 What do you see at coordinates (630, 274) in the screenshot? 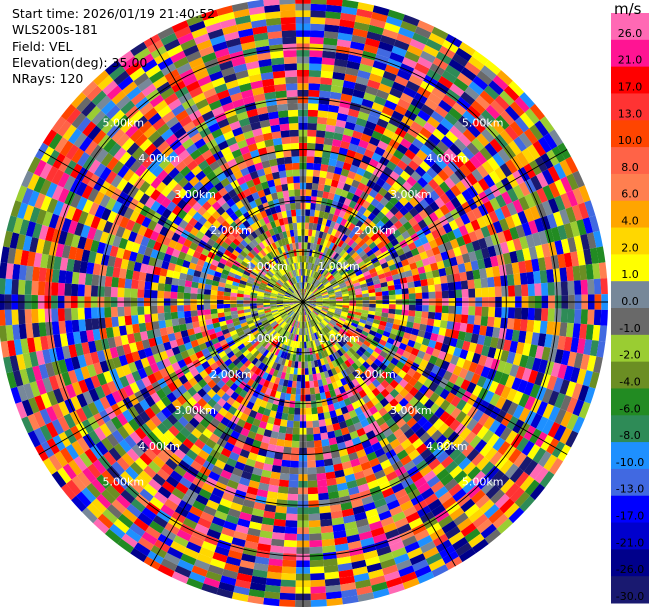
I see `colorbar-tick-label: 1.0` at bounding box center [630, 274].